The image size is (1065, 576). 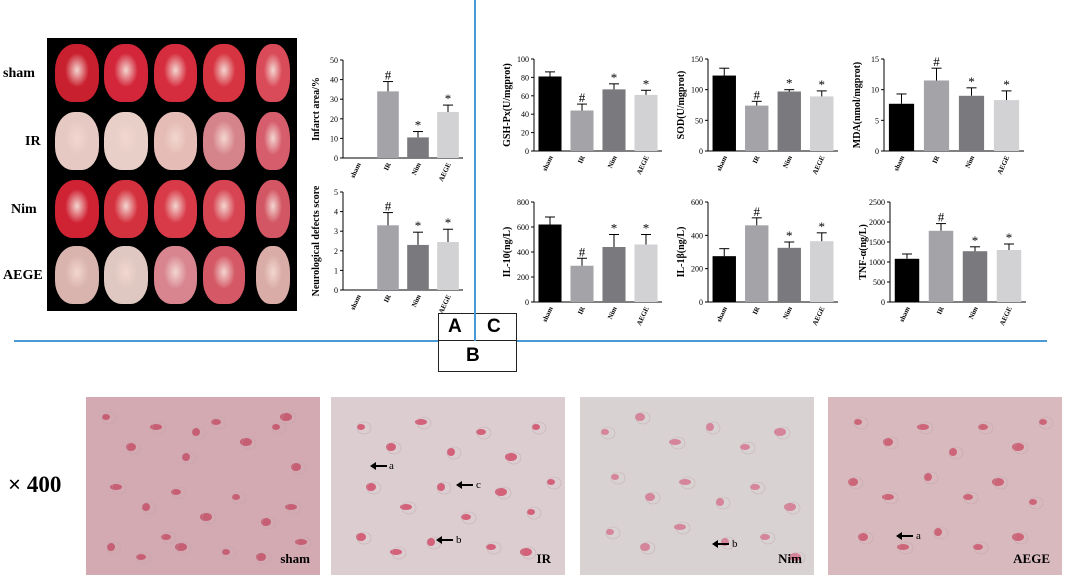 What do you see at coordinates (523, 227) in the screenshot?
I see `y-tick-label: 600` at bounding box center [523, 227].